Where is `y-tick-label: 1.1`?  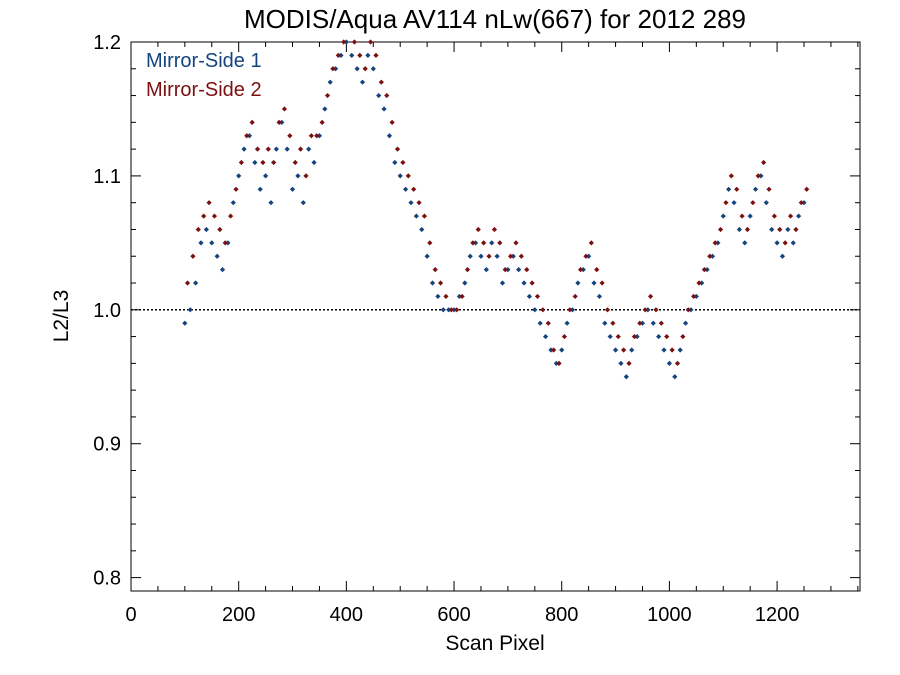 y-tick-label: 1.1 is located at coordinates (107, 177).